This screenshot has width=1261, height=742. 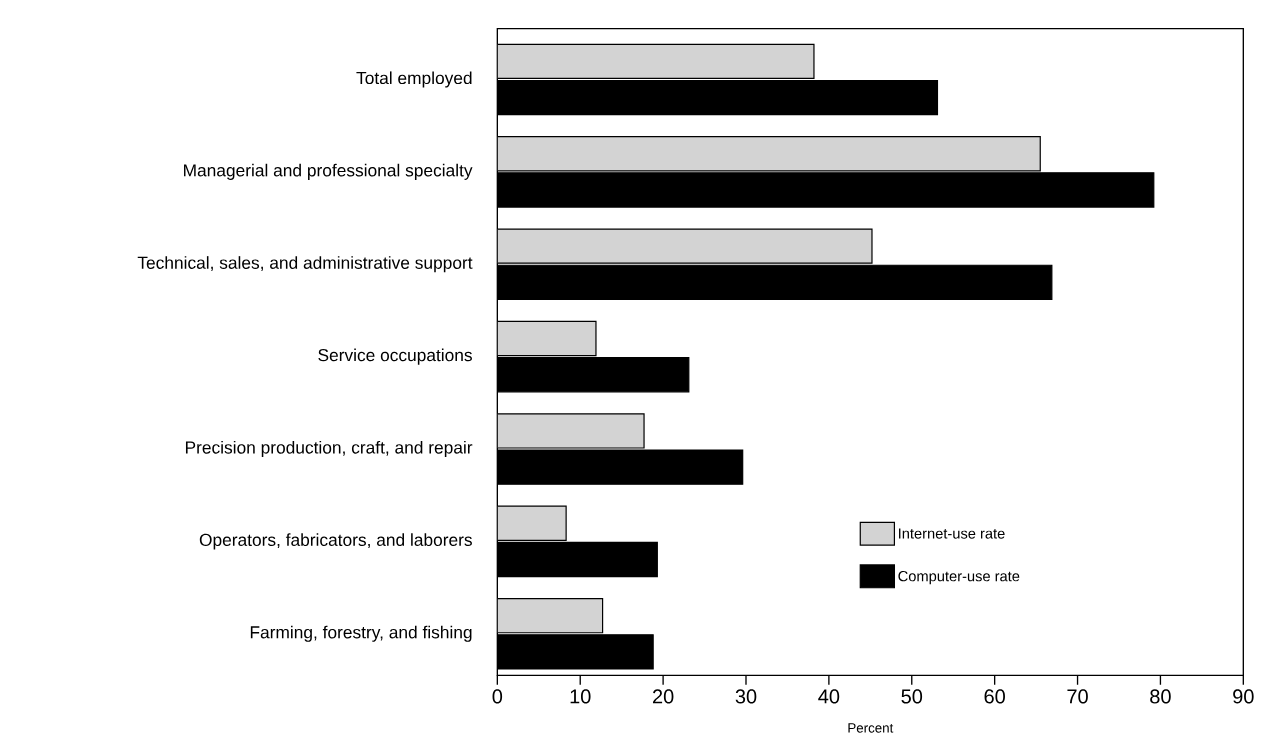 I want to click on x-tick-label: 60, so click(x=994, y=696).